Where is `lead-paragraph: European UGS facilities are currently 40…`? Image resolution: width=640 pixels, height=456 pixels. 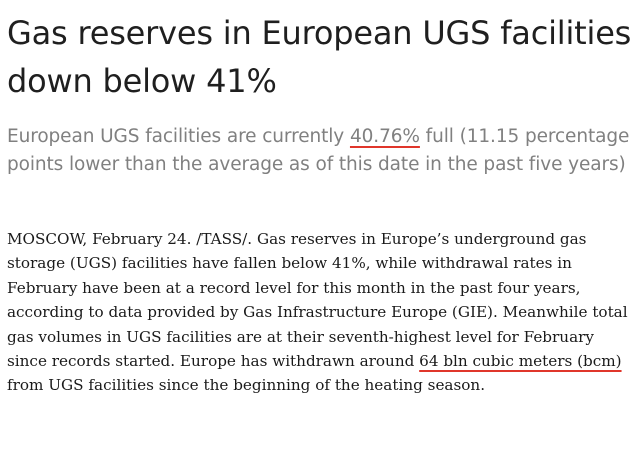
lead-paragraph: European UGS facilities are currently 40… is located at coordinates (320, 151).